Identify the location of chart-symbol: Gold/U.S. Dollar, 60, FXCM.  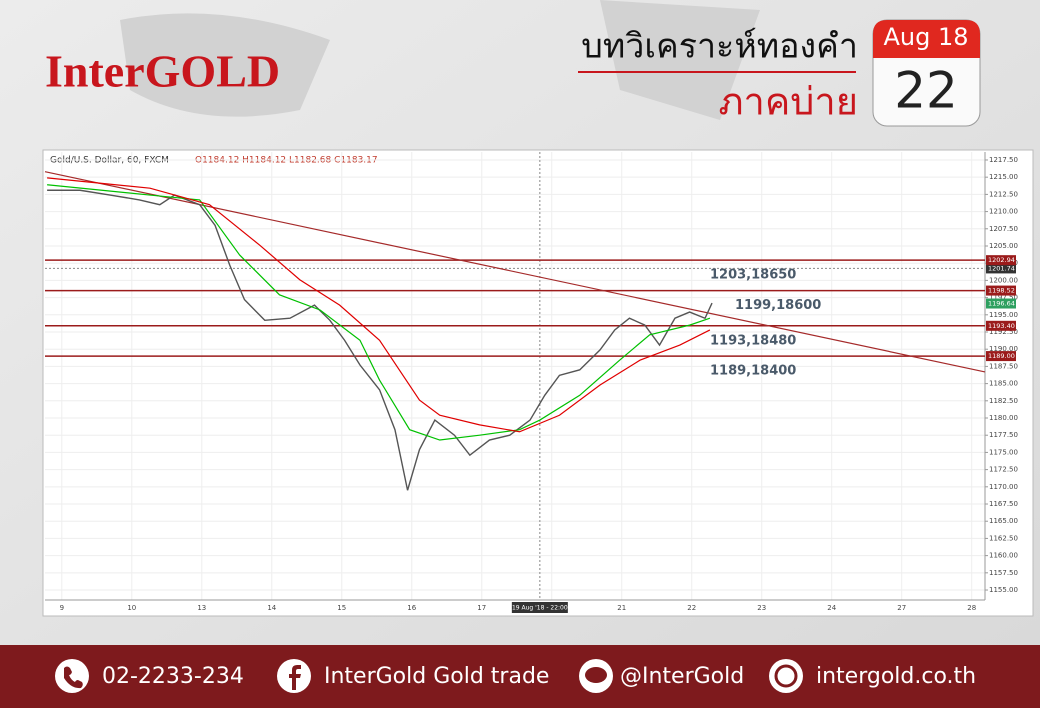
(109, 161).